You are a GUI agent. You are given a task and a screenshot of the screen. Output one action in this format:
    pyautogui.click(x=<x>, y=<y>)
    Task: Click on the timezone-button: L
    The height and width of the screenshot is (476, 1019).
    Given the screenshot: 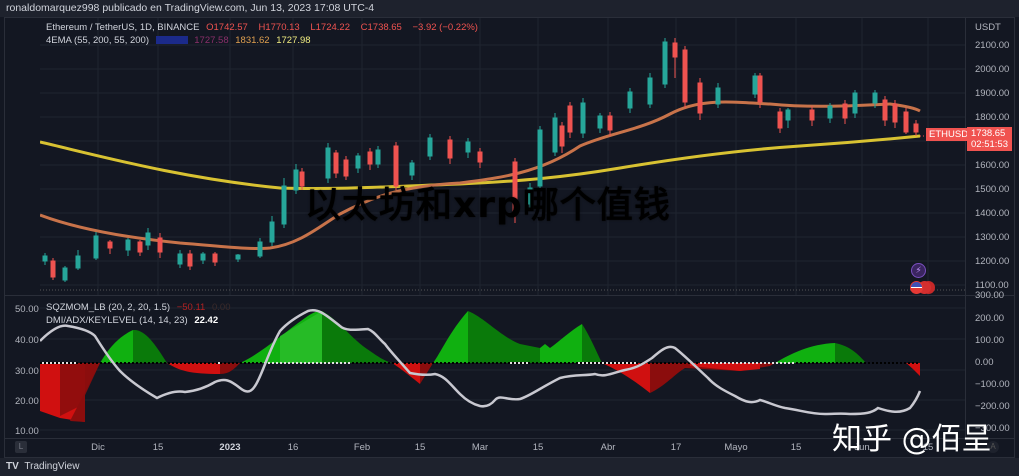 What is the action you would take?
    pyautogui.click(x=21, y=447)
    